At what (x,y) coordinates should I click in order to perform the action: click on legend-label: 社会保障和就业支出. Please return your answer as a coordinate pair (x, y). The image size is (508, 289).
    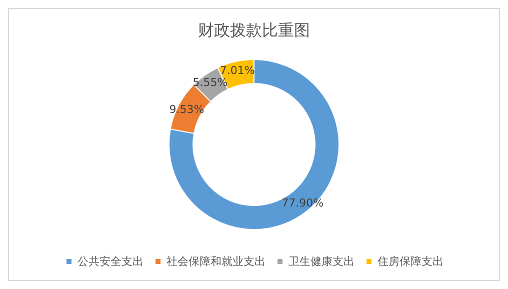
    Looking at the image, I should click on (216, 261).